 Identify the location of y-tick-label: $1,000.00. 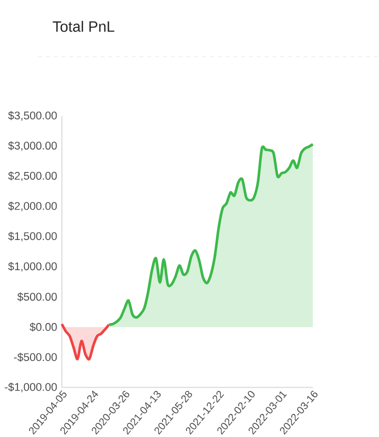
(32, 267).